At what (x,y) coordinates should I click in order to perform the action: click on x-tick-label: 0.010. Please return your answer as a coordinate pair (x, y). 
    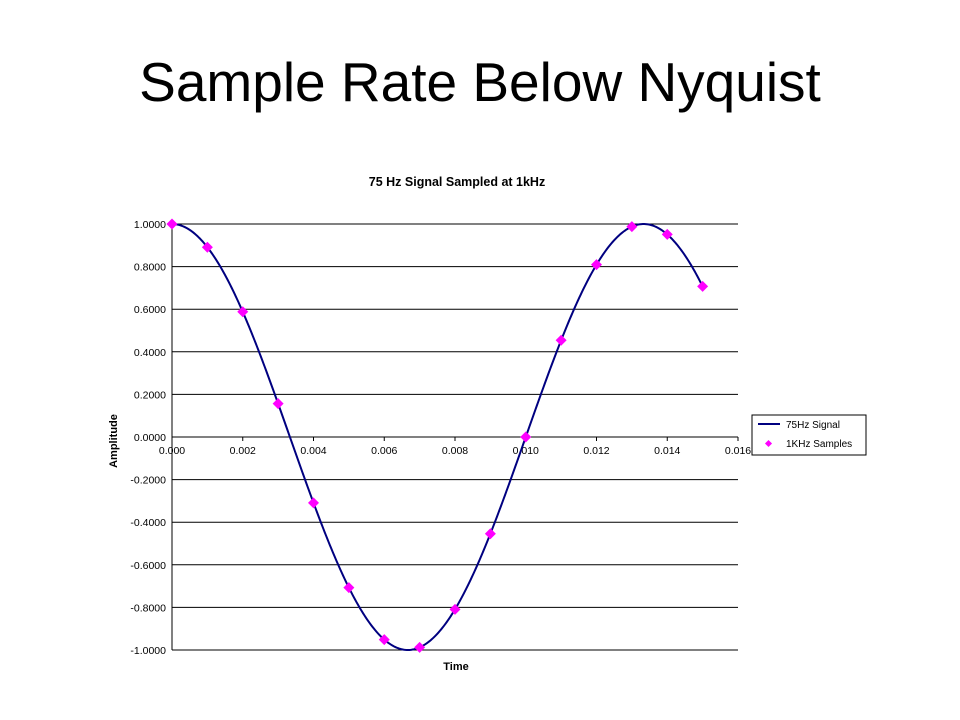
    Looking at the image, I should click on (526, 451).